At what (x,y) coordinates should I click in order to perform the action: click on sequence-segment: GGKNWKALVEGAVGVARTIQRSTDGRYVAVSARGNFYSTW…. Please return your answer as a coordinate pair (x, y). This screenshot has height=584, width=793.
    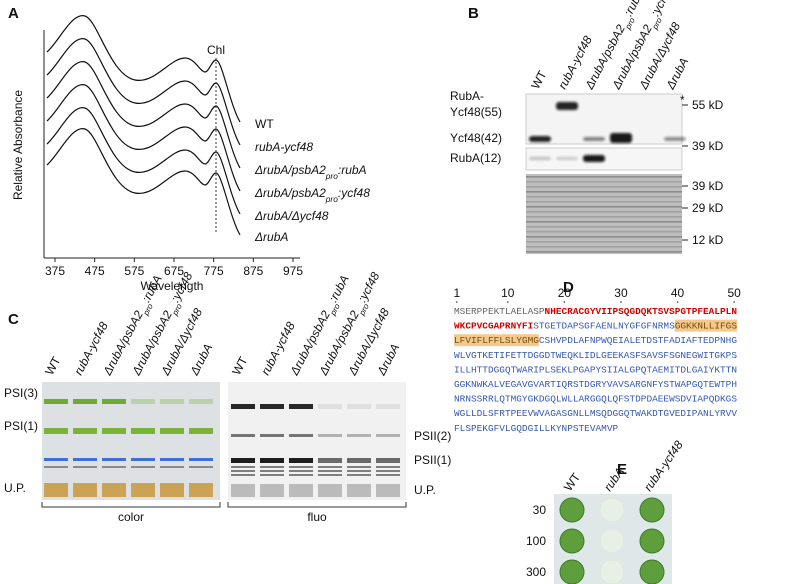
    Looking at the image, I should click on (595, 384).